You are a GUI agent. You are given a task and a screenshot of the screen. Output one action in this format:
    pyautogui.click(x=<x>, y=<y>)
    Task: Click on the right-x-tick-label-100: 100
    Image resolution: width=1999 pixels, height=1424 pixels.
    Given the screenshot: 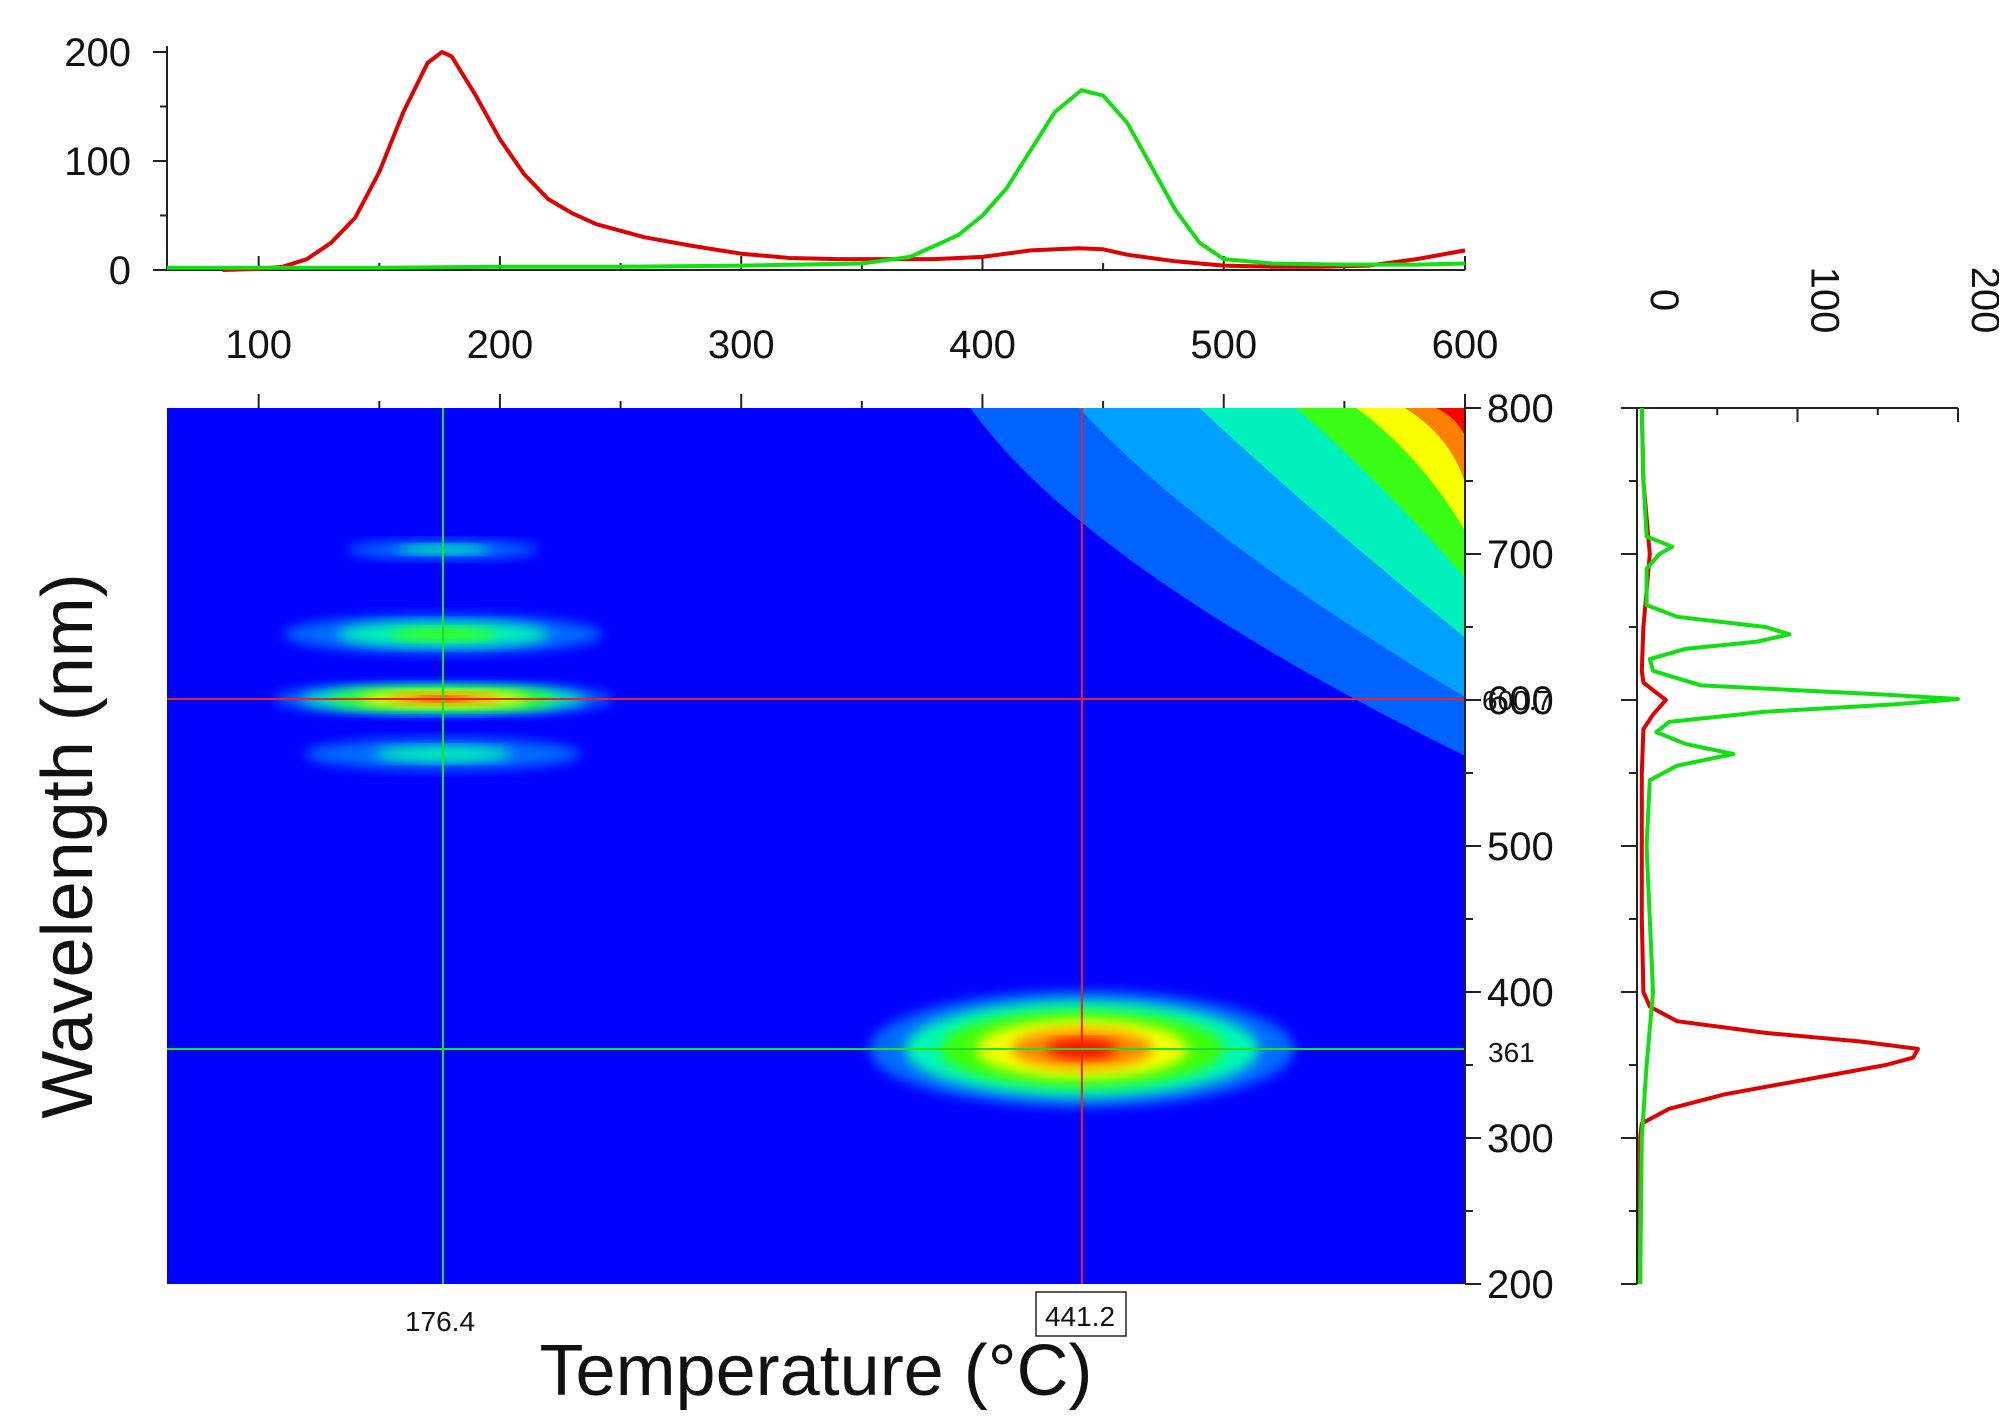 What is the action you would take?
    pyautogui.click(x=1825, y=300)
    